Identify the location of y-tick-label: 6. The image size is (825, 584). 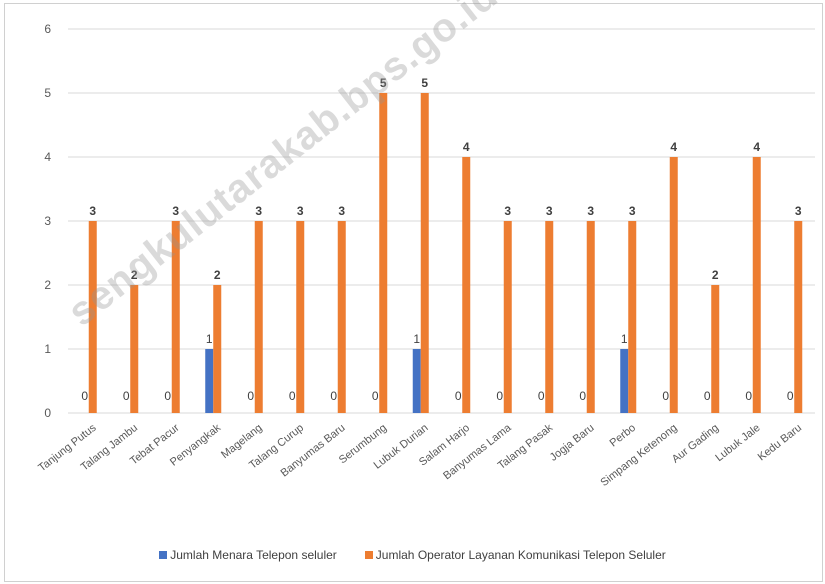
(47, 29).